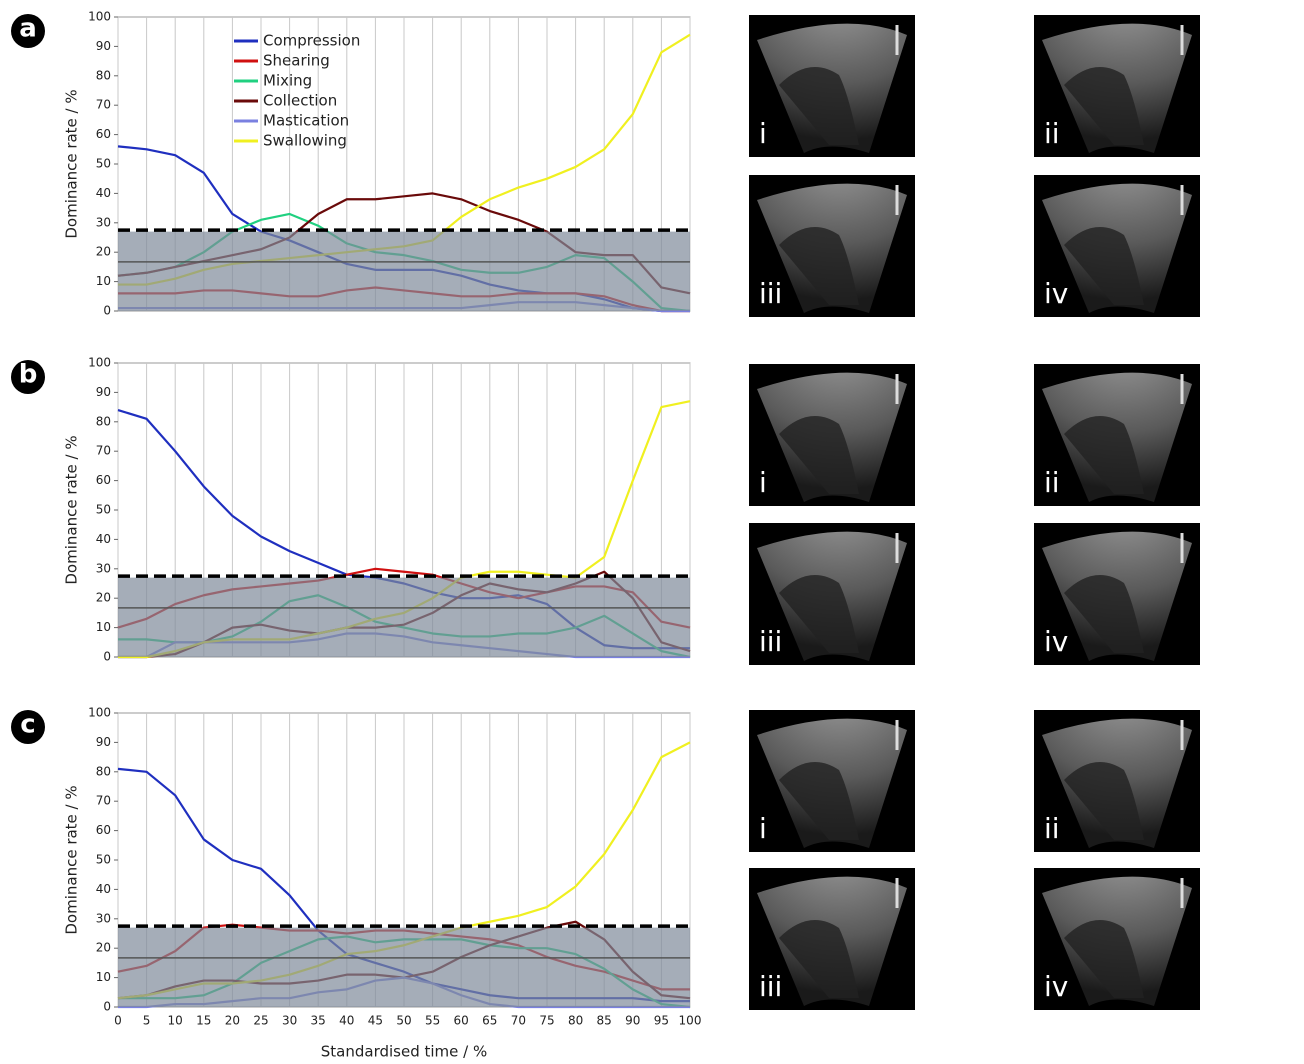 The height and width of the screenshot is (1064, 1304). What do you see at coordinates (289, 1021) in the screenshot?
I see `x-tick-label: 30` at bounding box center [289, 1021].